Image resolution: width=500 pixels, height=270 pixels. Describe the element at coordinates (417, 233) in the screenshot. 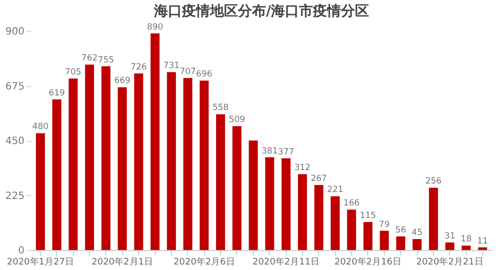

I see `data-label: 45` at that location.